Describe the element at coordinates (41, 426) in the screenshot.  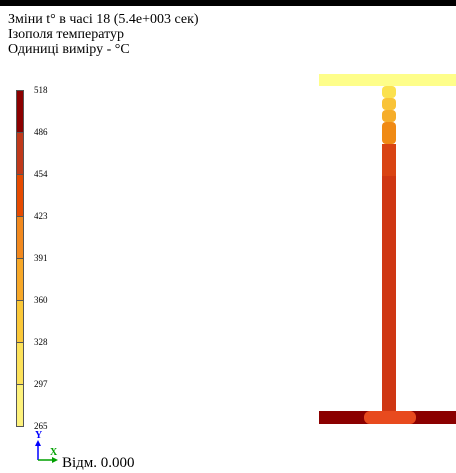
I see `legend-tick-label: 265` at that location.